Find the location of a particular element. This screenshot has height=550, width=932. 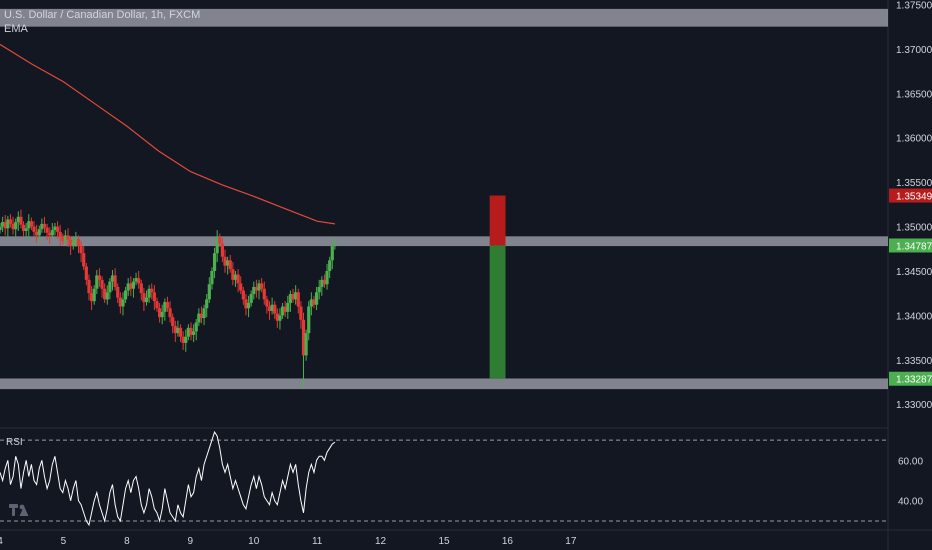

time-tick-label: 11 is located at coordinates (317, 541).